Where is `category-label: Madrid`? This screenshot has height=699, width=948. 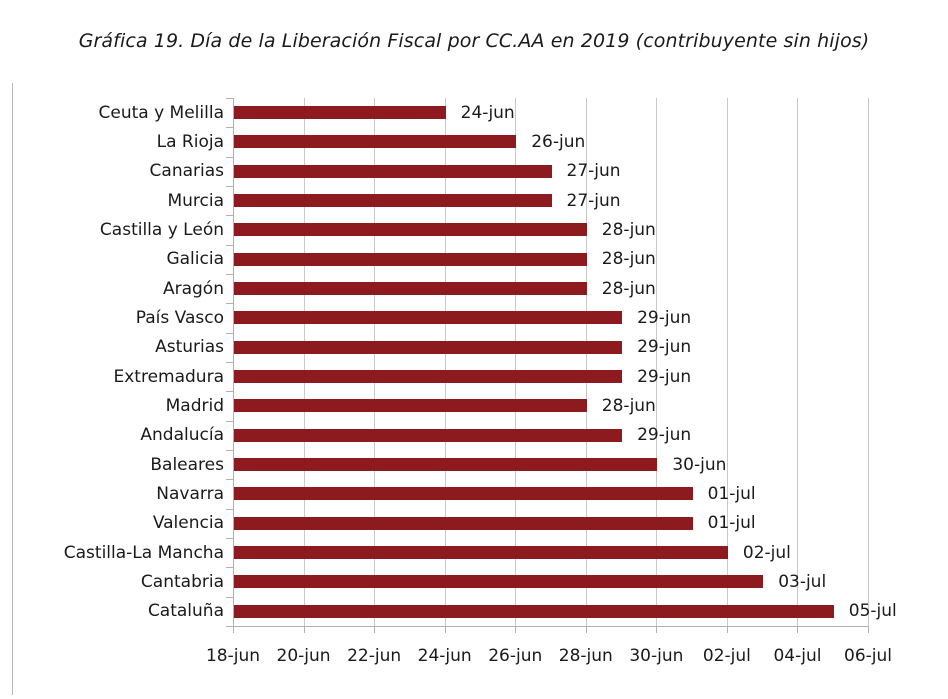 category-label: Madrid is located at coordinates (194, 405).